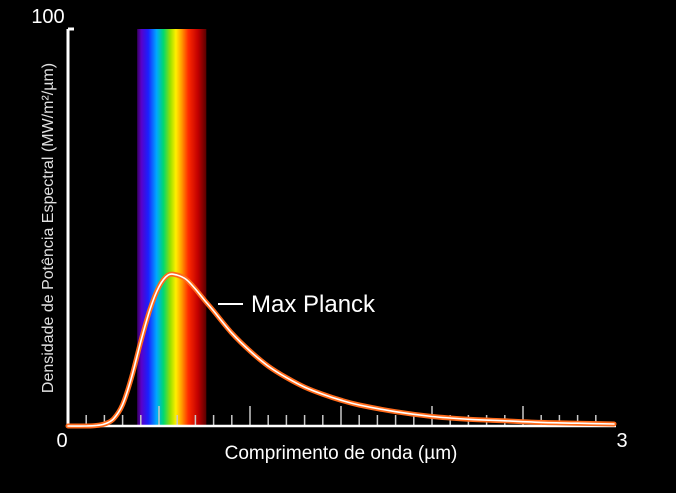 This screenshot has height=493, width=676. Describe the element at coordinates (341, 453) in the screenshot. I see `x-axis-label: Comprimento de onda (µm)` at that location.